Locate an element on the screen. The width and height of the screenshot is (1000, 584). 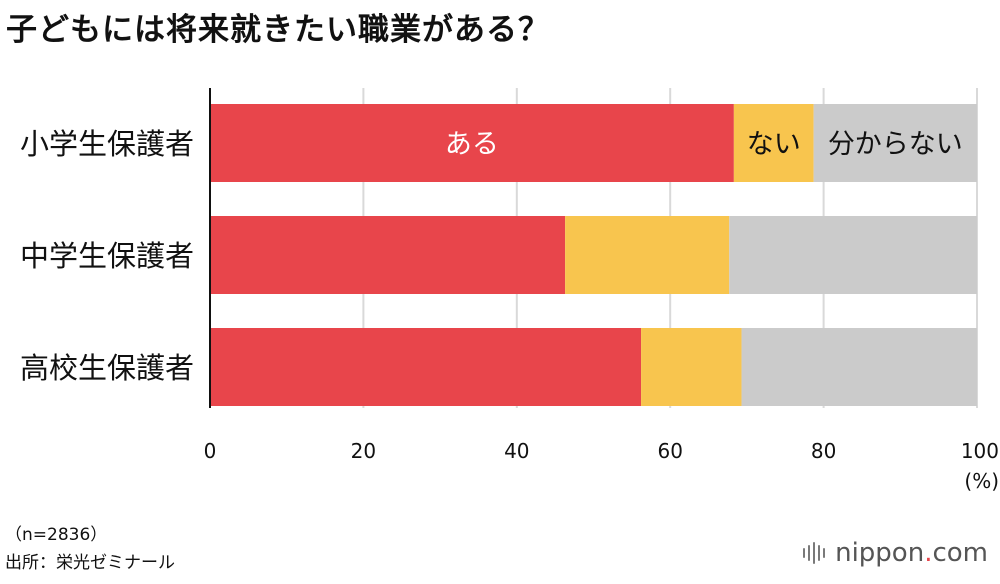
source-note: 出所：栄光ゼミナール is located at coordinates (90, 563).